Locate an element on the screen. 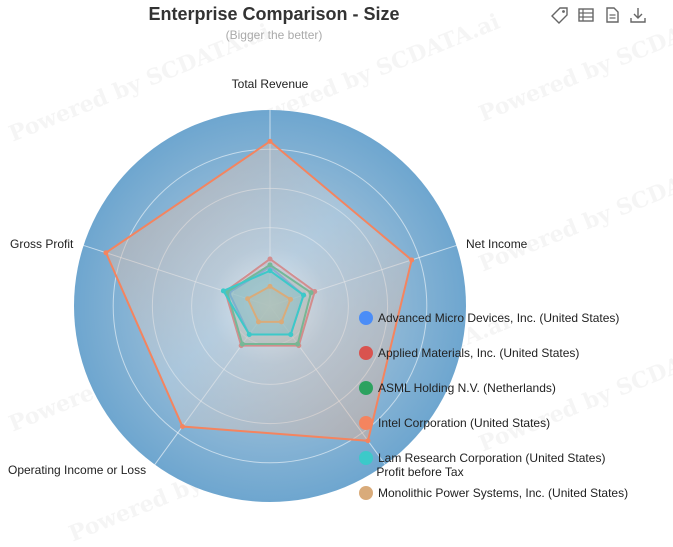  legend-item: Lam Research Corporation (United States) is located at coordinates (482, 458).